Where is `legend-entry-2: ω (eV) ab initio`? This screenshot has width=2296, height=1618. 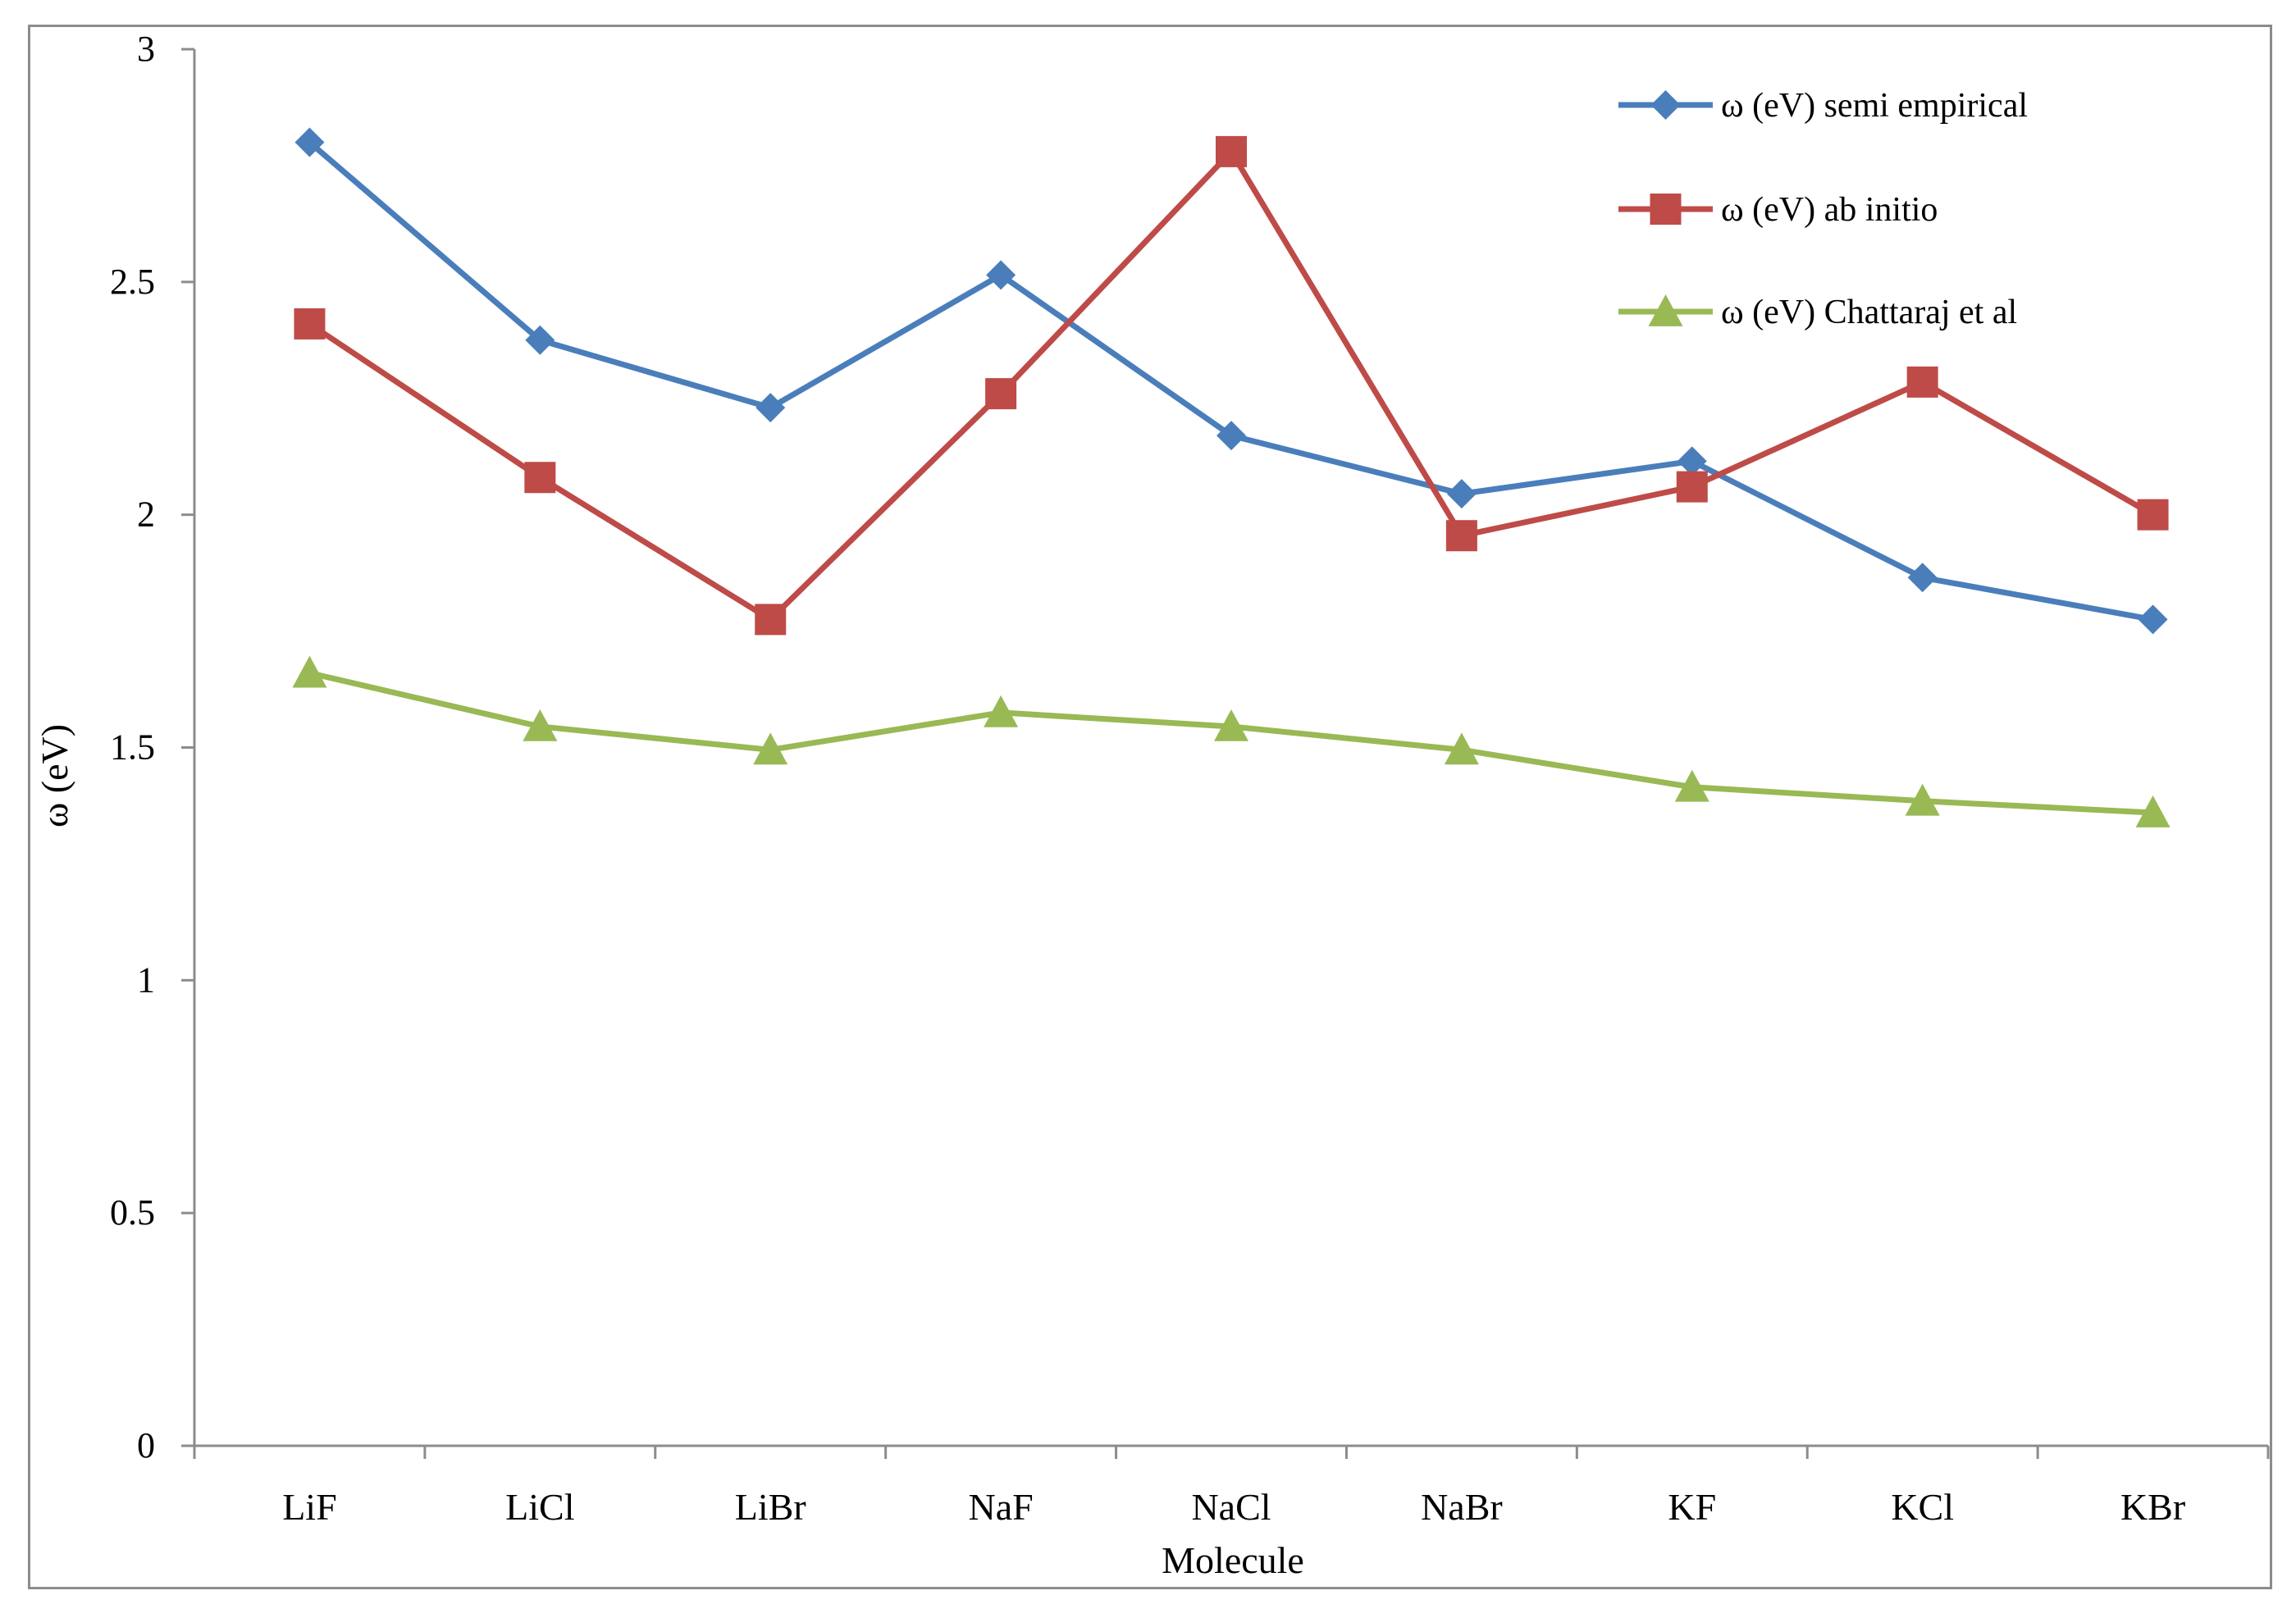 legend-entry-2: ω (eV) ab initio is located at coordinates (1778, 210).